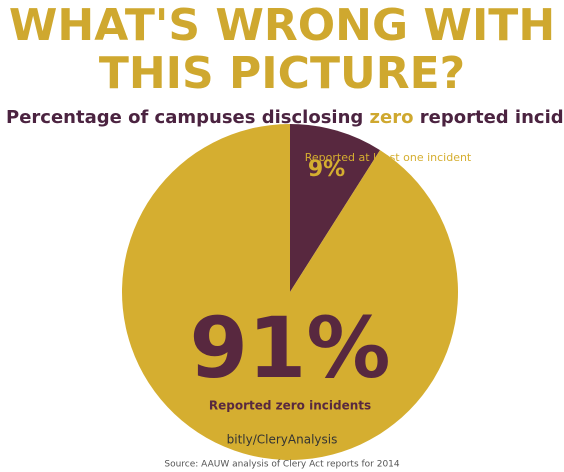 The height and width of the screenshot is (472, 564). Describe the element at coordinates (282, 440) in the screenshot. I see `link: bitly/CleryAnalysis` at that location.